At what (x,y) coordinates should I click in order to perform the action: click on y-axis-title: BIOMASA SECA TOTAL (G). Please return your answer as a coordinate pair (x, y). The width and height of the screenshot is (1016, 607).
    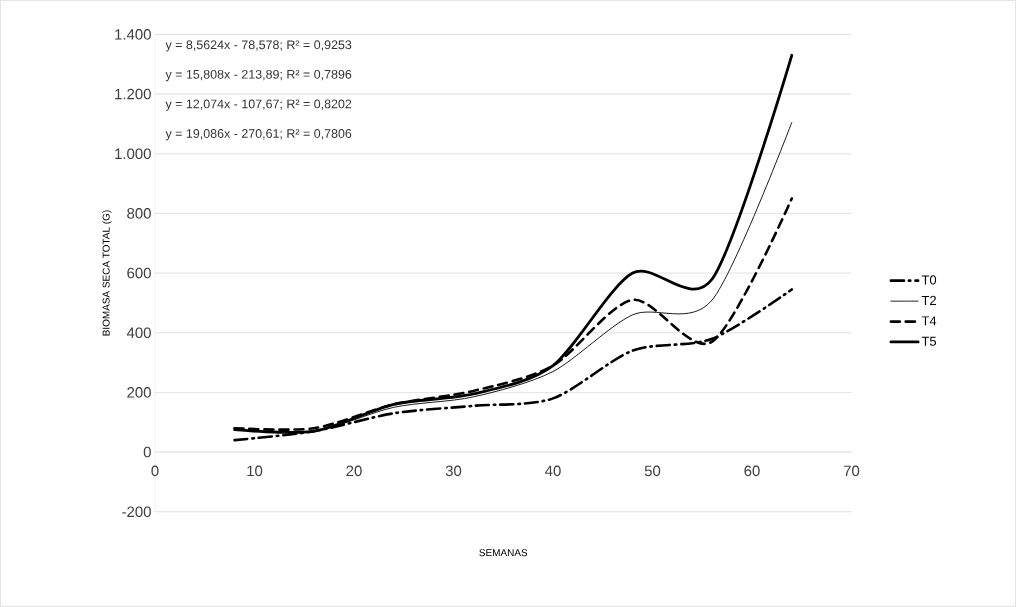
    Looking at the image, I should click on (107, 273).